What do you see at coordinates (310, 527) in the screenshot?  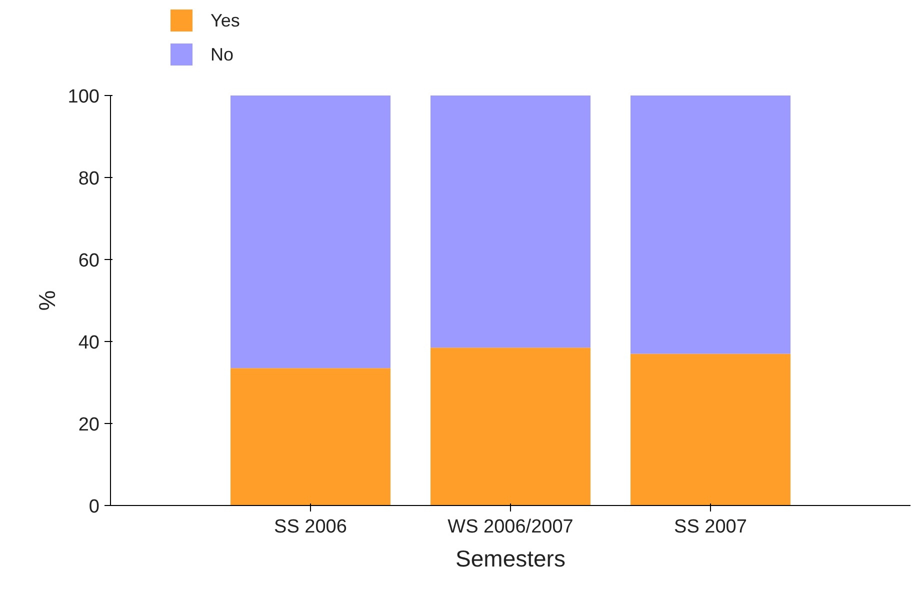 I see `x-tick-label: SS 2006` at bounding box center [310, 527].